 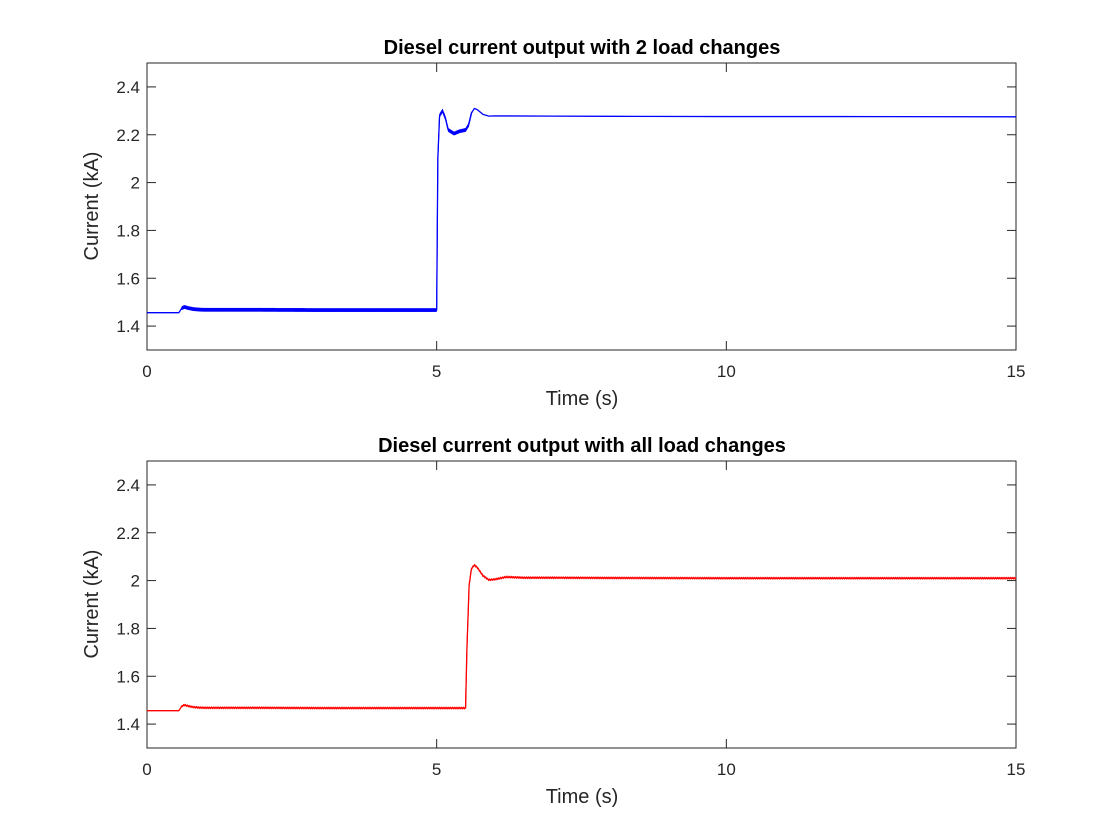 I want to click on series-1-line, so click(x=581, y=638).